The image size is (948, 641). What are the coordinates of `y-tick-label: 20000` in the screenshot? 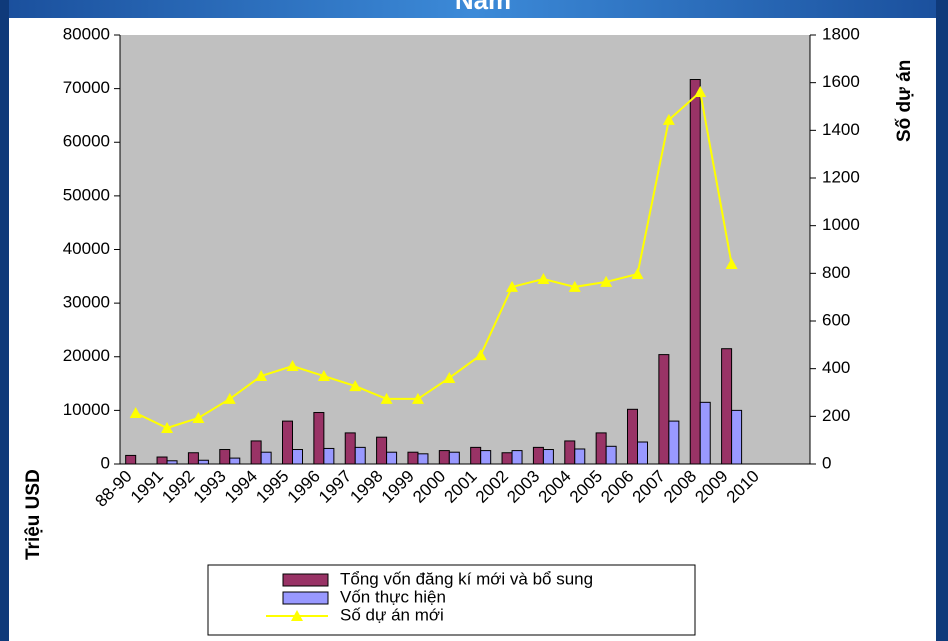 It's located at (86, 355).